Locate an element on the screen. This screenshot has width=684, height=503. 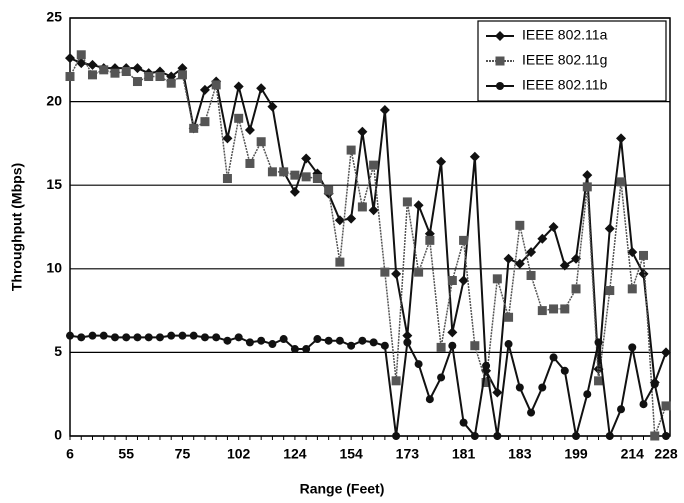
legend-label: IEEE 802.11b is located at coordinates (565, 85).